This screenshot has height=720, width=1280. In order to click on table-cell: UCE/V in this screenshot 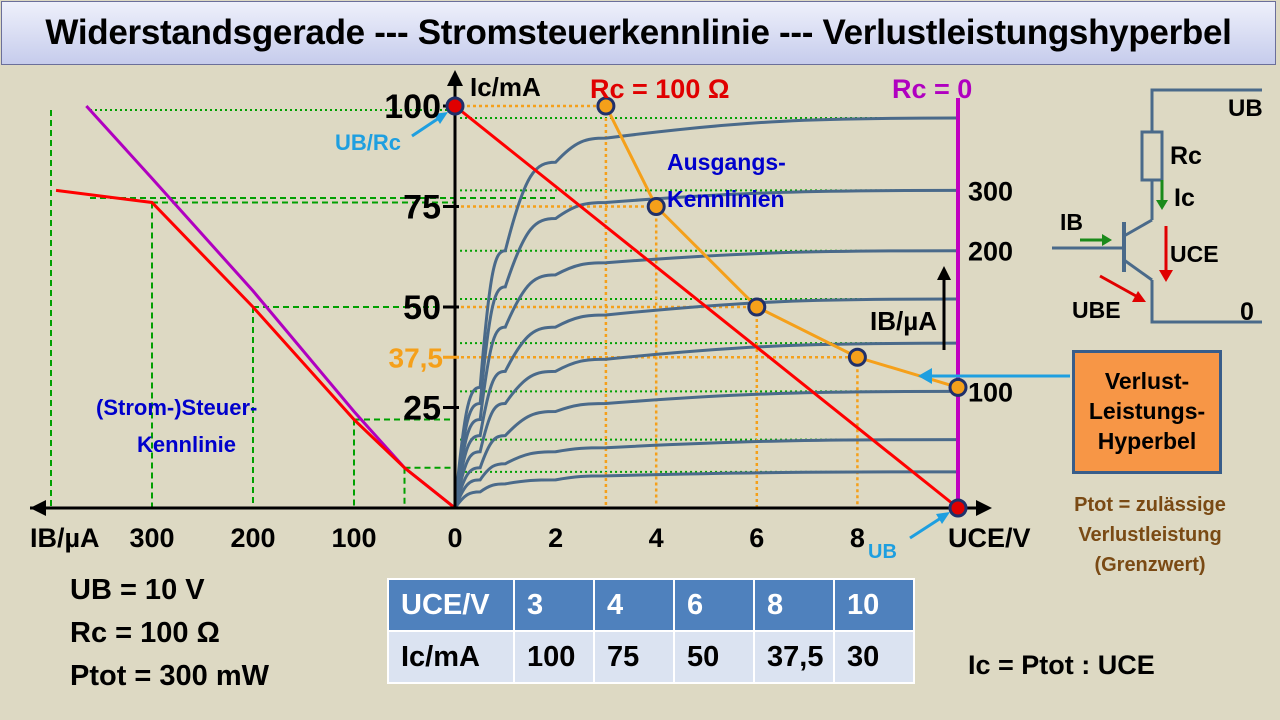, I will do `click(451, 605)`.